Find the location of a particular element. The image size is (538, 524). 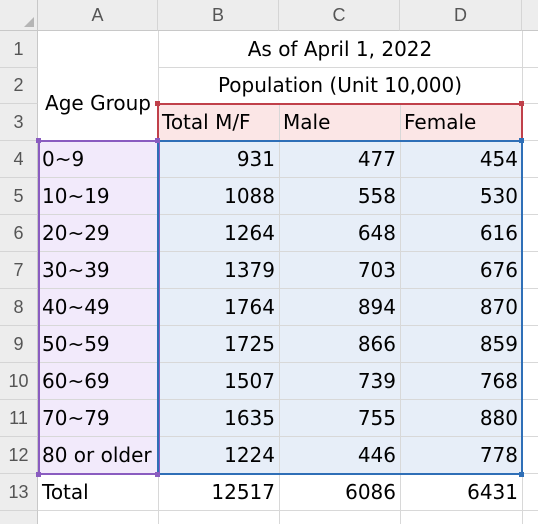

age-range-handle-tl is located at coordinates (38, 140).